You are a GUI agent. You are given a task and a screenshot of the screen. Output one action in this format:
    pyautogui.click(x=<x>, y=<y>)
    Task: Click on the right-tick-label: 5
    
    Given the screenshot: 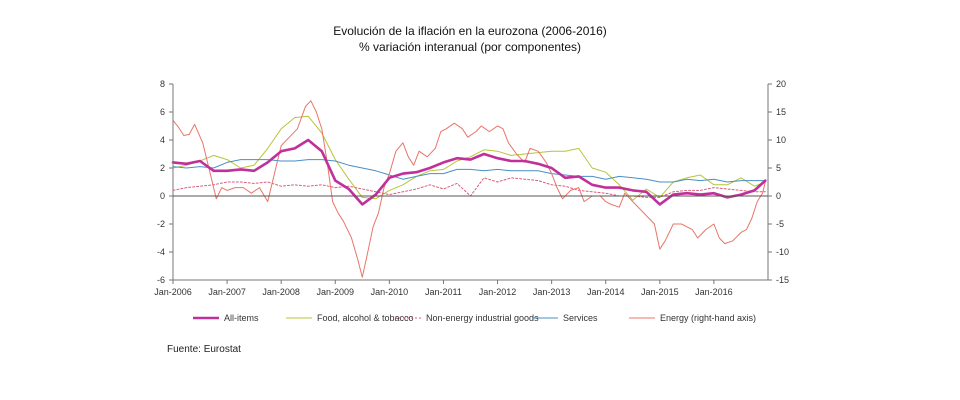 What is the action you would take?
    pyautogui.click(x=778, y=168)
    